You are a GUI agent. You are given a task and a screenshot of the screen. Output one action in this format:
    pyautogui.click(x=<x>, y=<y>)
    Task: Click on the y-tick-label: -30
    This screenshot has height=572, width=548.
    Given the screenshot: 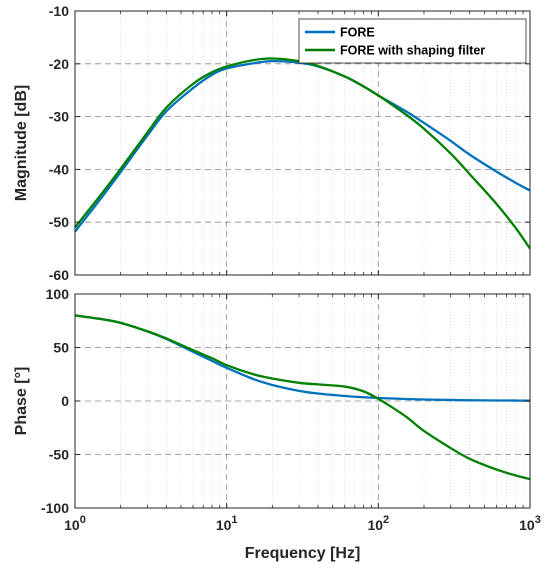 What is the action you would take?
    pyautogui.click(x=59, y=117)
    